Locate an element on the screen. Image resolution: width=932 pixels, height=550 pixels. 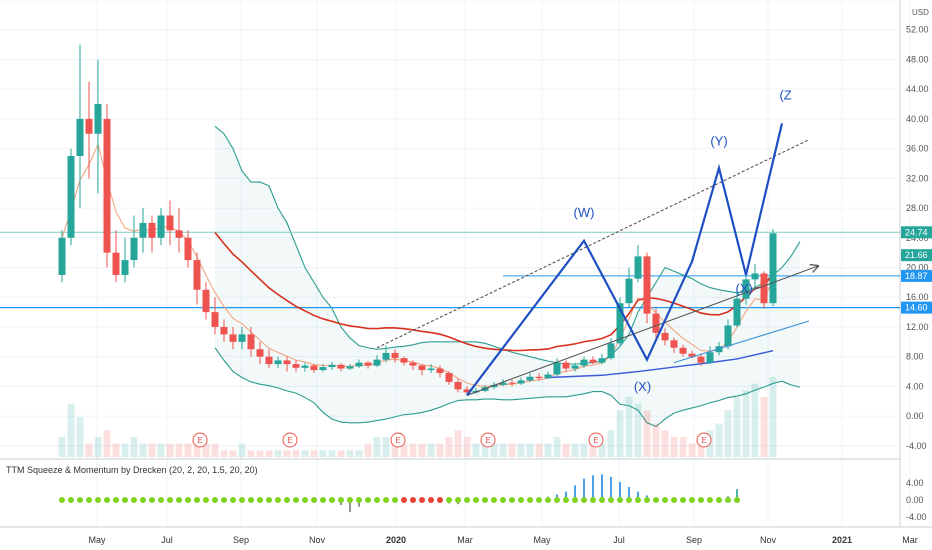
earnings-letter-0: E is located at coordinates (199, 440).